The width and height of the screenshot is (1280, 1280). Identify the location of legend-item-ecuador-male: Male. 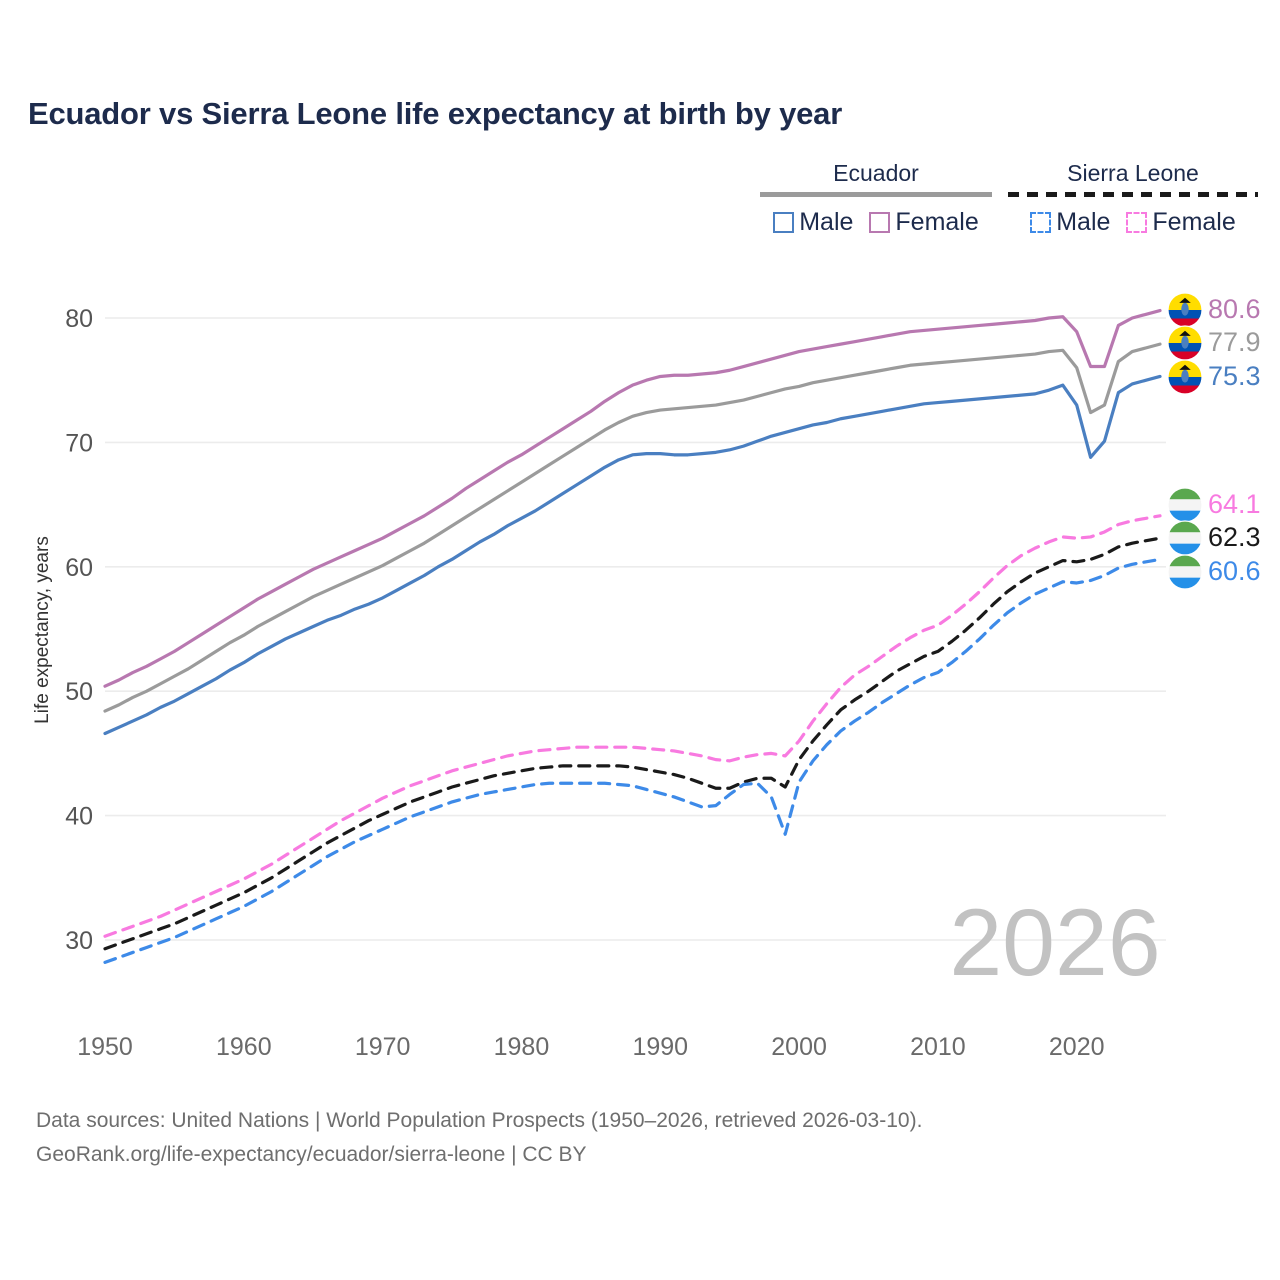
(813, 222).